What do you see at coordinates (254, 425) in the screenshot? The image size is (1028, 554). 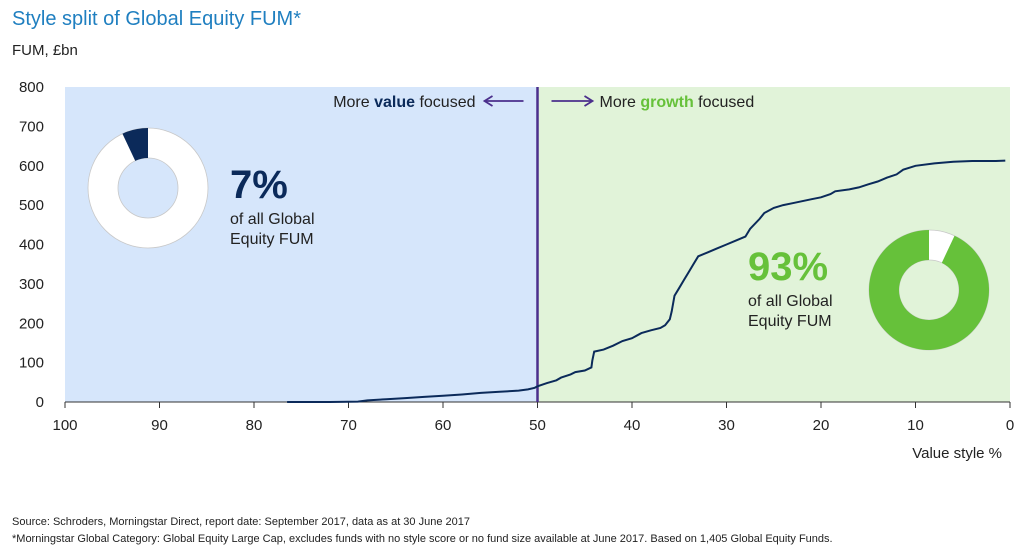 I see `x-tick-label: 80` at bounding box center [254, 425].